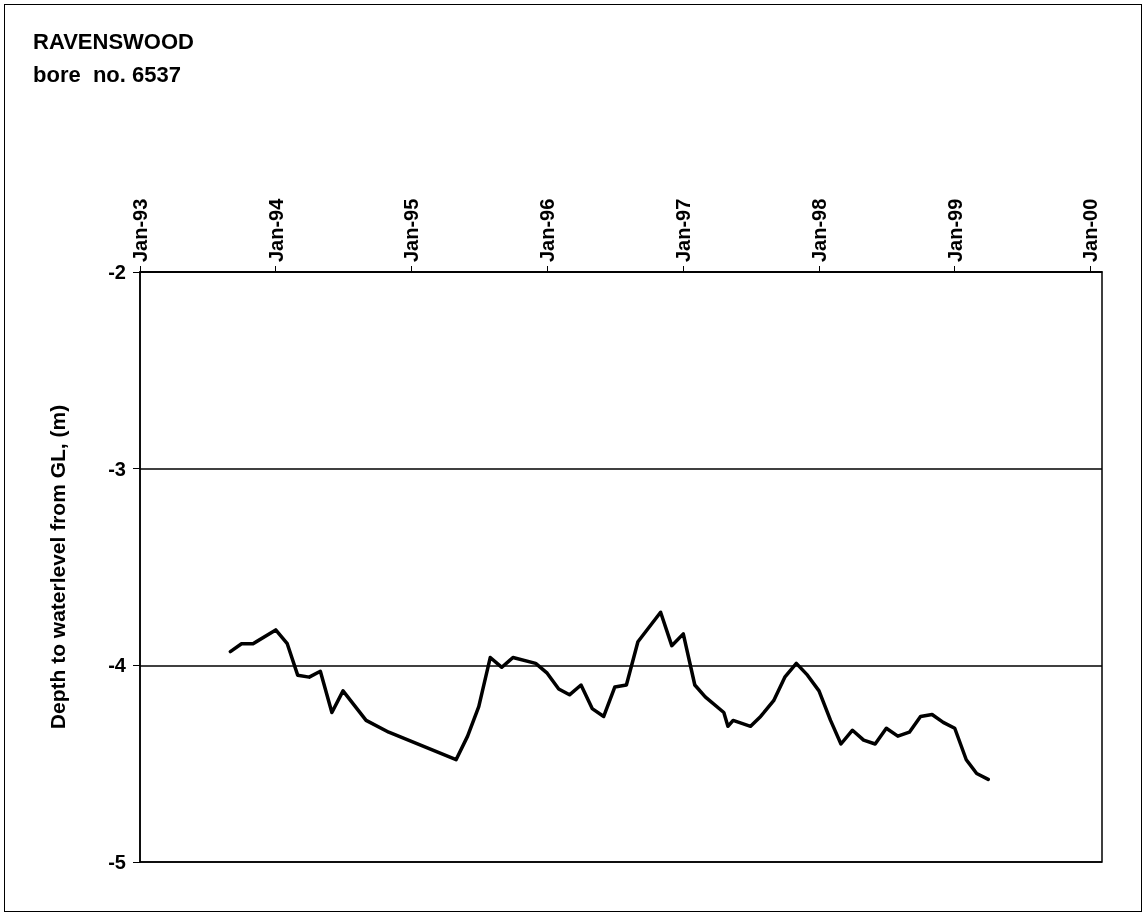  Describe the element at coordinates (411, 230) in the screenshot. I see `x-tick-label: Jan-95` at that location.